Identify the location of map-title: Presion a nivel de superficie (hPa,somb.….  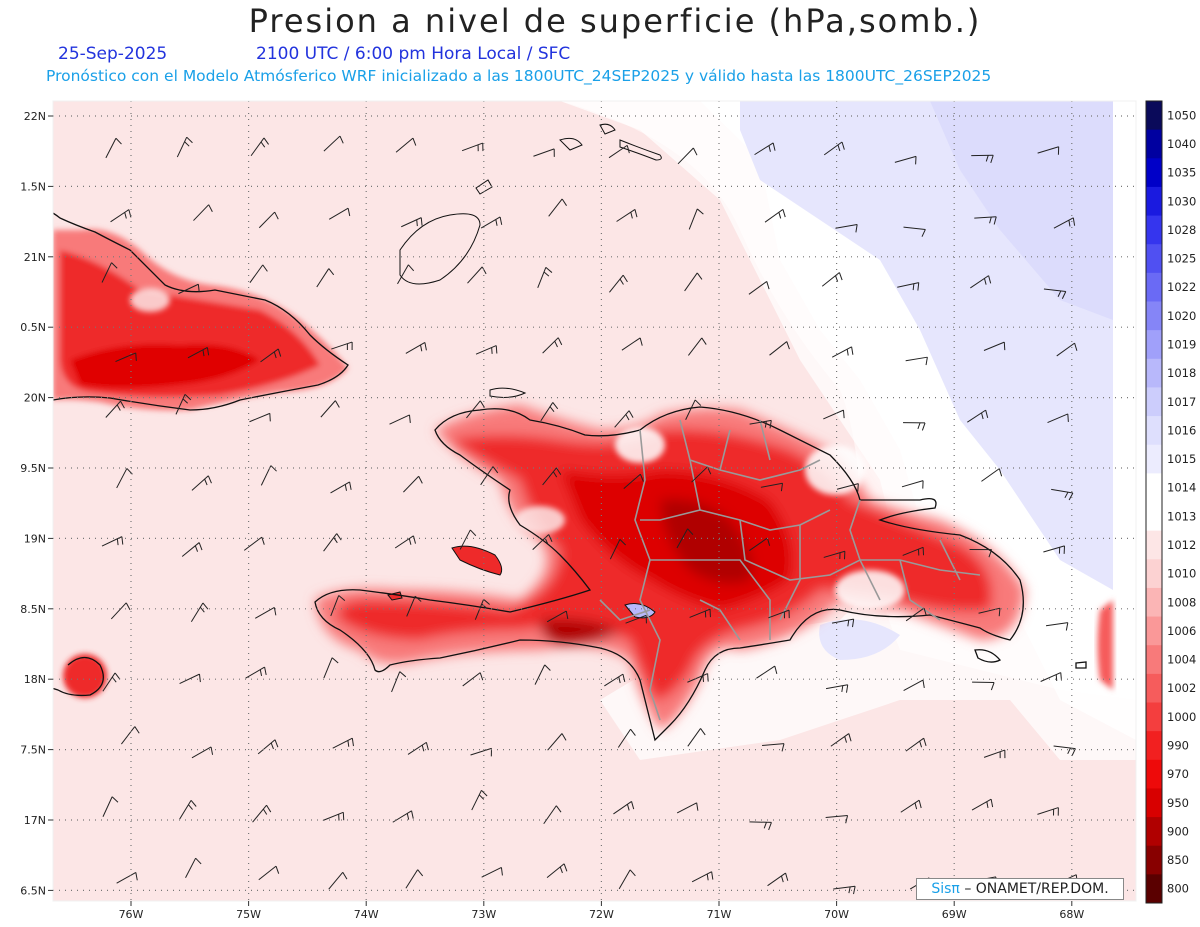
(615, 21).